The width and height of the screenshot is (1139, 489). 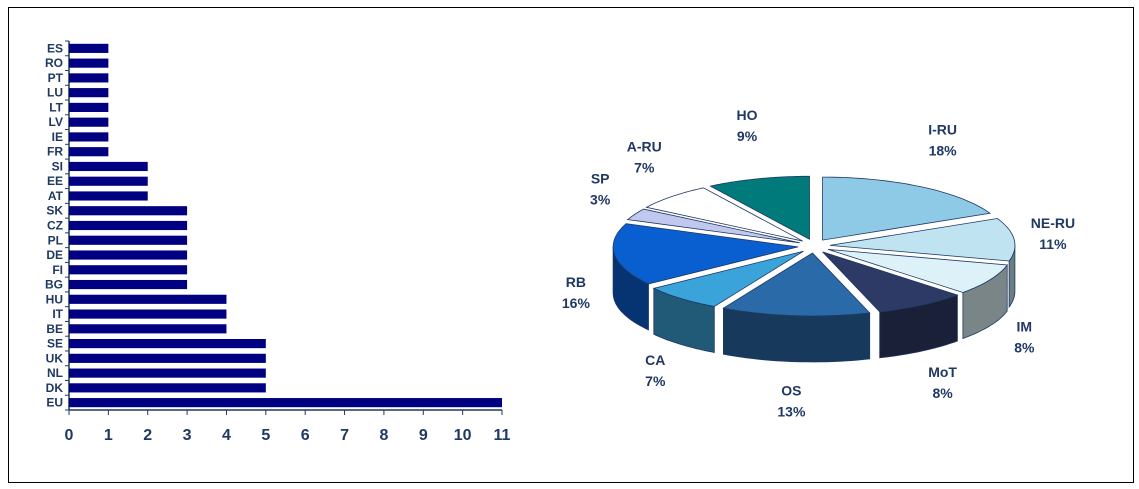 I want to click on category-label: SI, so click(x=57, y=166).